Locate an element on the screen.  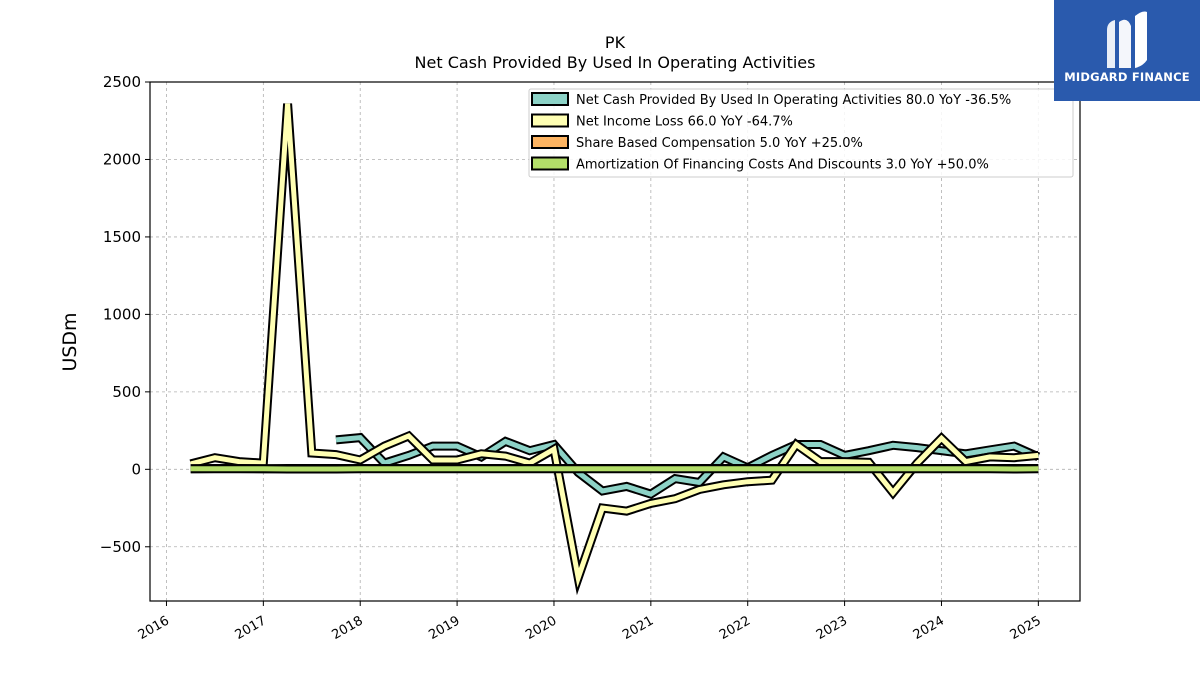
series-line is located at coordinates (687, 465).